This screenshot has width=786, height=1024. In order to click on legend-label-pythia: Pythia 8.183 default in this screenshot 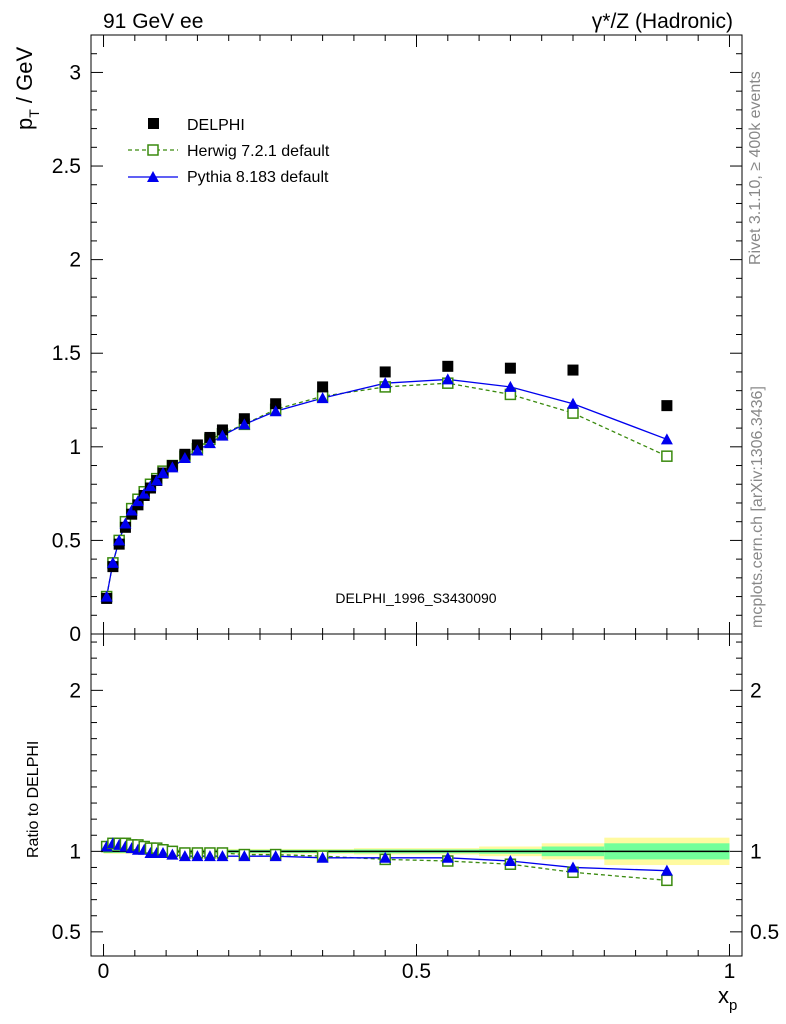, I will do `click(258, 177)`.